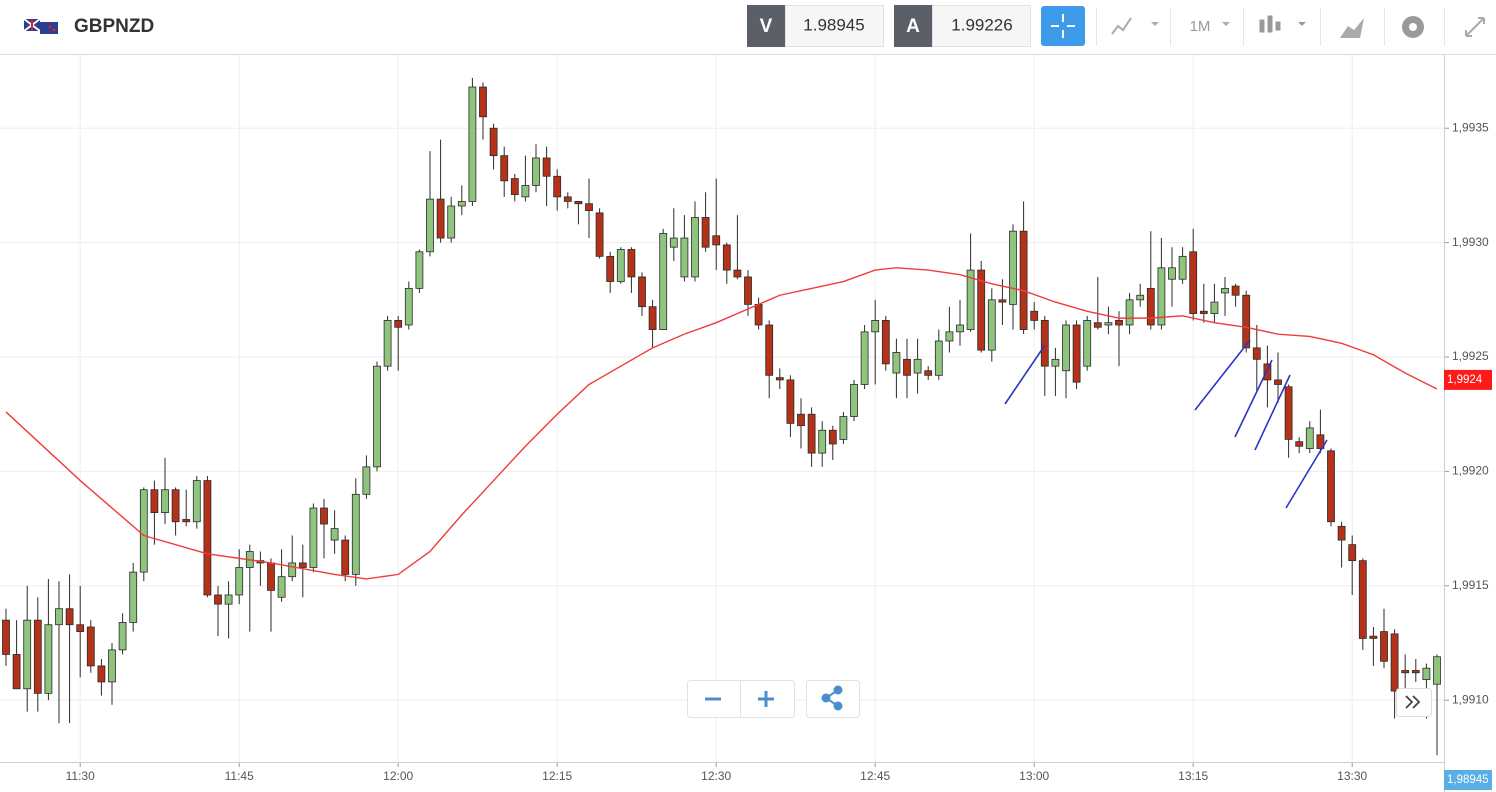  I want to click on drawing-button, so click(1352, 28).